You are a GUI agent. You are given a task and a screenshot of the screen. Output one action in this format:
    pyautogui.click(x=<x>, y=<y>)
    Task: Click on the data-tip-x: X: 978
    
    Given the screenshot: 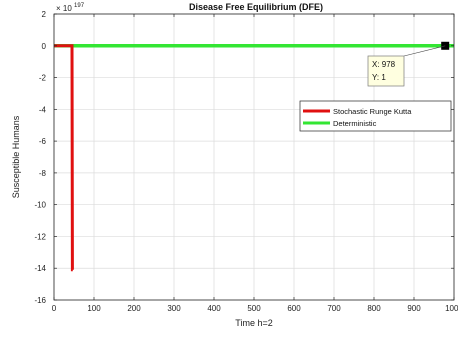 What is the action you would take?
    pyautogui.click(x=384, y=64)
    